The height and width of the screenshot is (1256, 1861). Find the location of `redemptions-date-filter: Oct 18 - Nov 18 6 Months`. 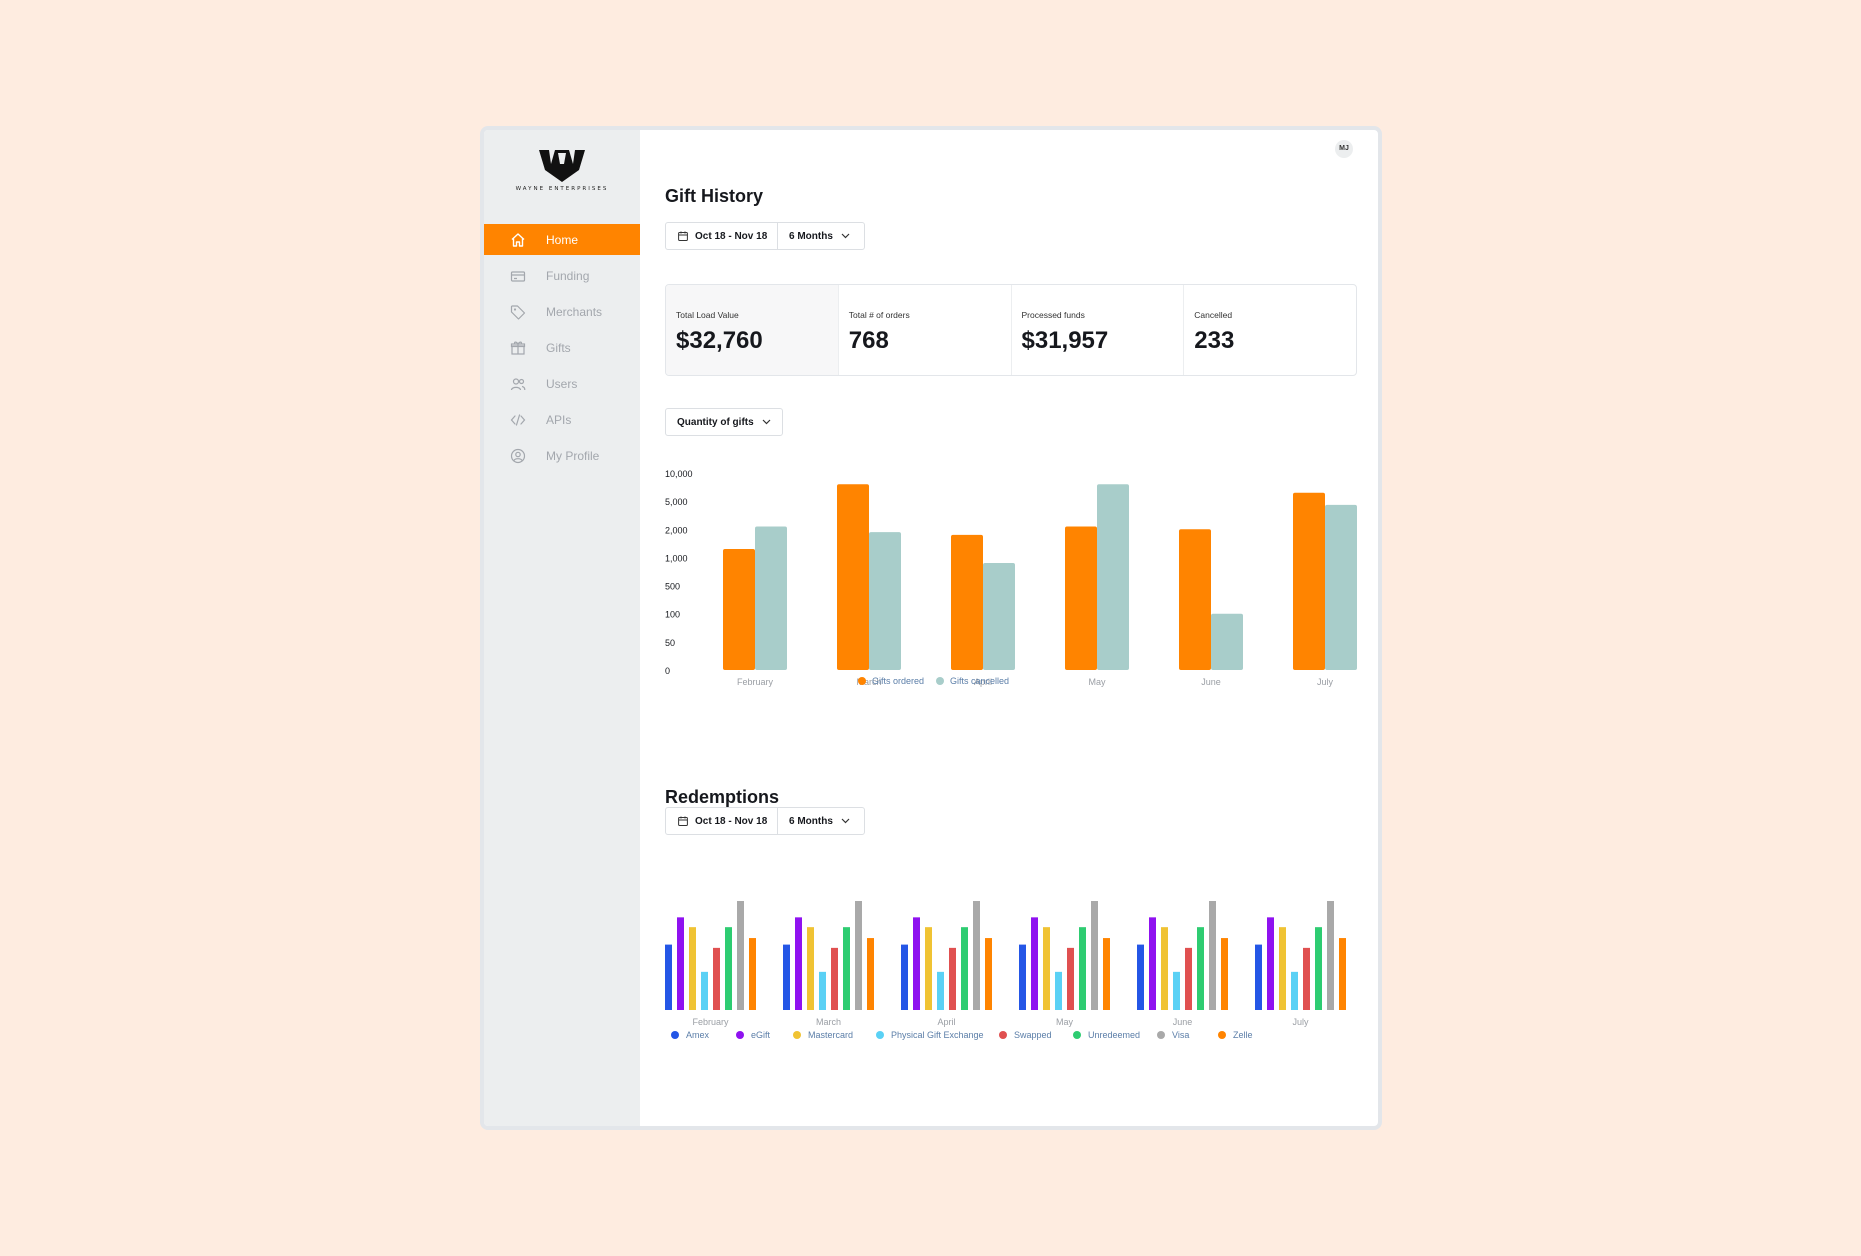

redemptions-date-filter: Oct 18 - Nov 18 6 Months is located at coordinates (765, 821).